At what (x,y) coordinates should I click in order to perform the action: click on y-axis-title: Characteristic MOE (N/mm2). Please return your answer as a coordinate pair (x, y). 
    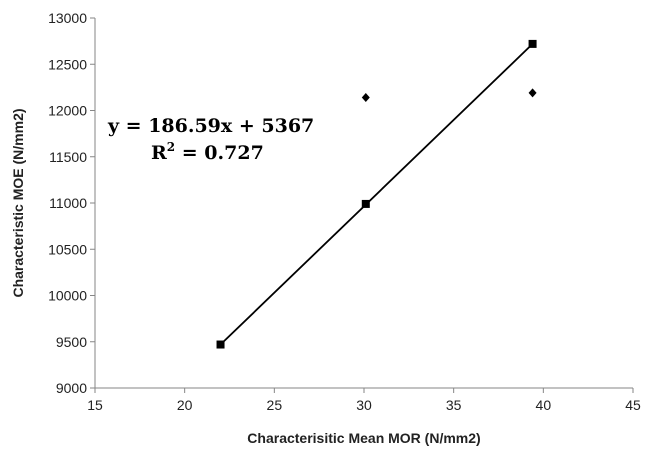
    Looking at the image, I should click on (18, 202).